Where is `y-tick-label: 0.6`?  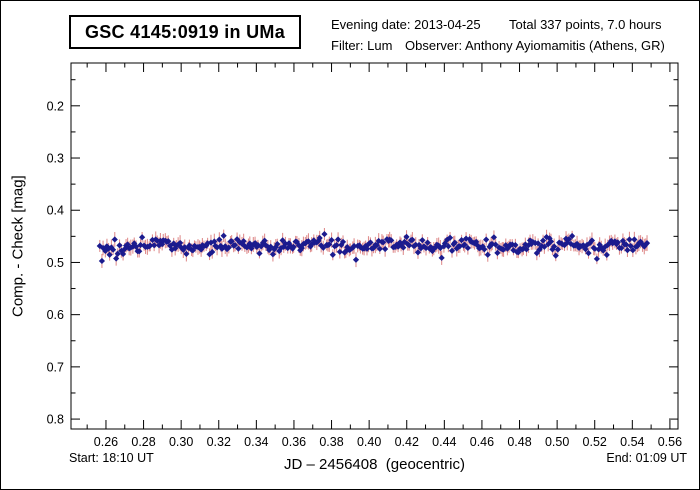
y-tick-label: 0.6 is located at coordinates (55, 315).